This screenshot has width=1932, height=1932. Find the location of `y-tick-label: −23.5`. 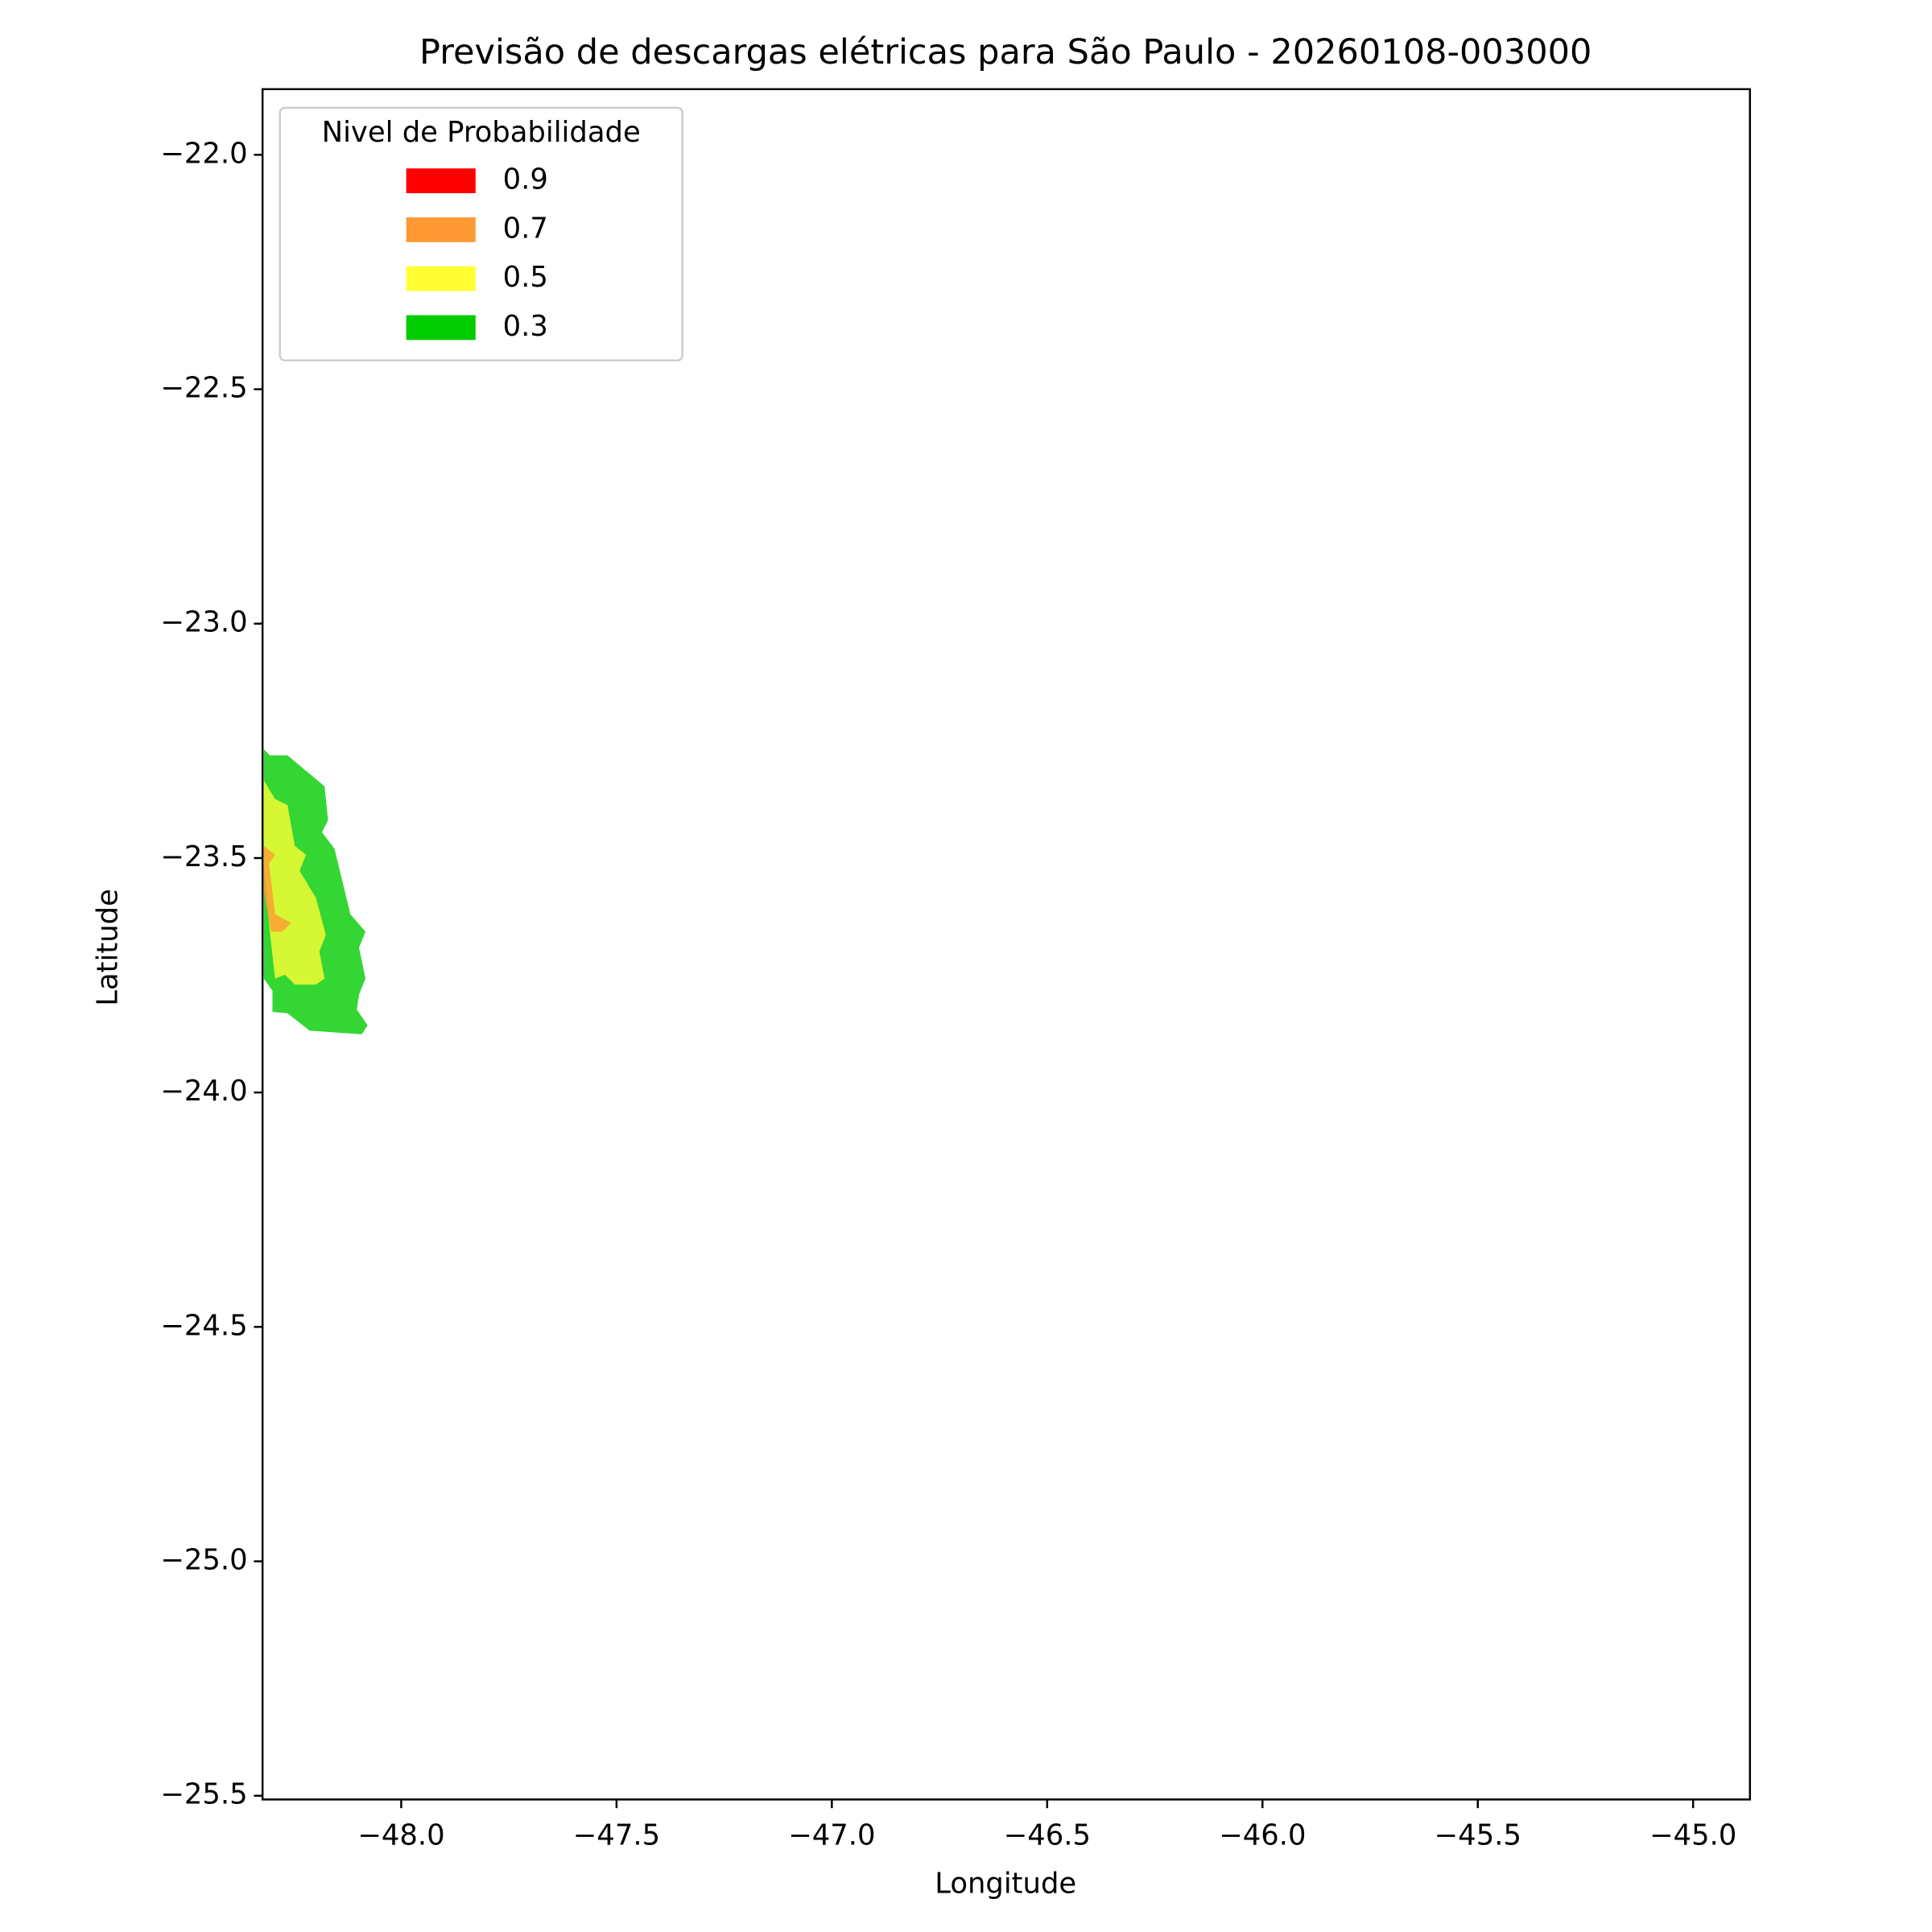

y-tick-label: −23.5 is located at coordinates (203, 856).